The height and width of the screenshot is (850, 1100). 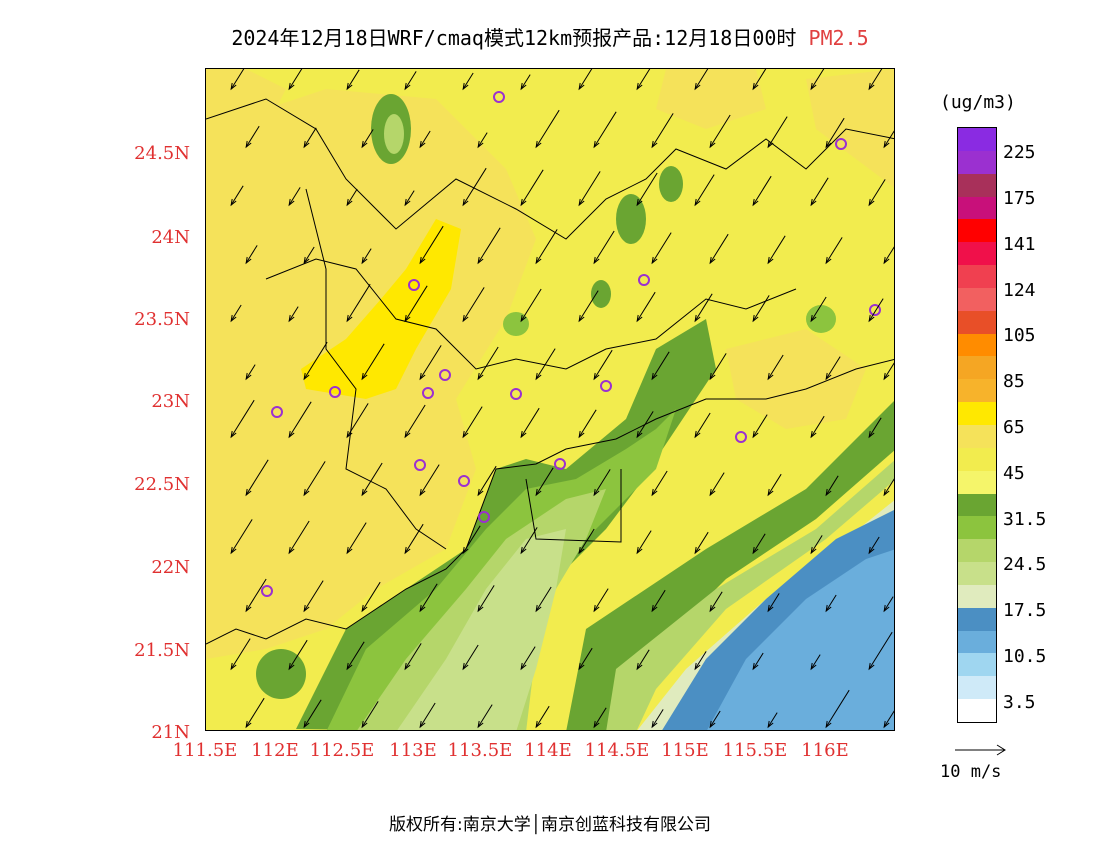 What do you see at coordinates (1025, 610) in the screenshot?
I see `colorbar-label: 17.5` at bounding box center [1025, 610].